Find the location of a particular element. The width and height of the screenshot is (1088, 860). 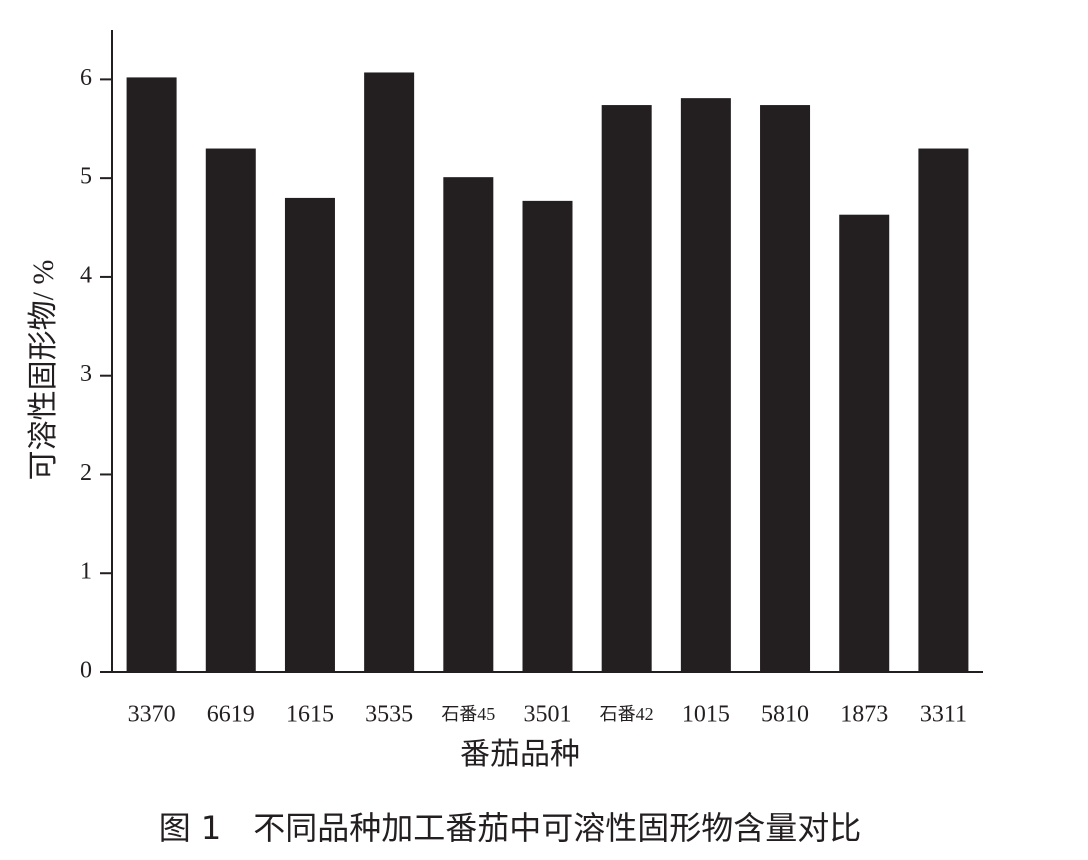

x-tick-label: 石番42 is located at coordinates (627, 714).